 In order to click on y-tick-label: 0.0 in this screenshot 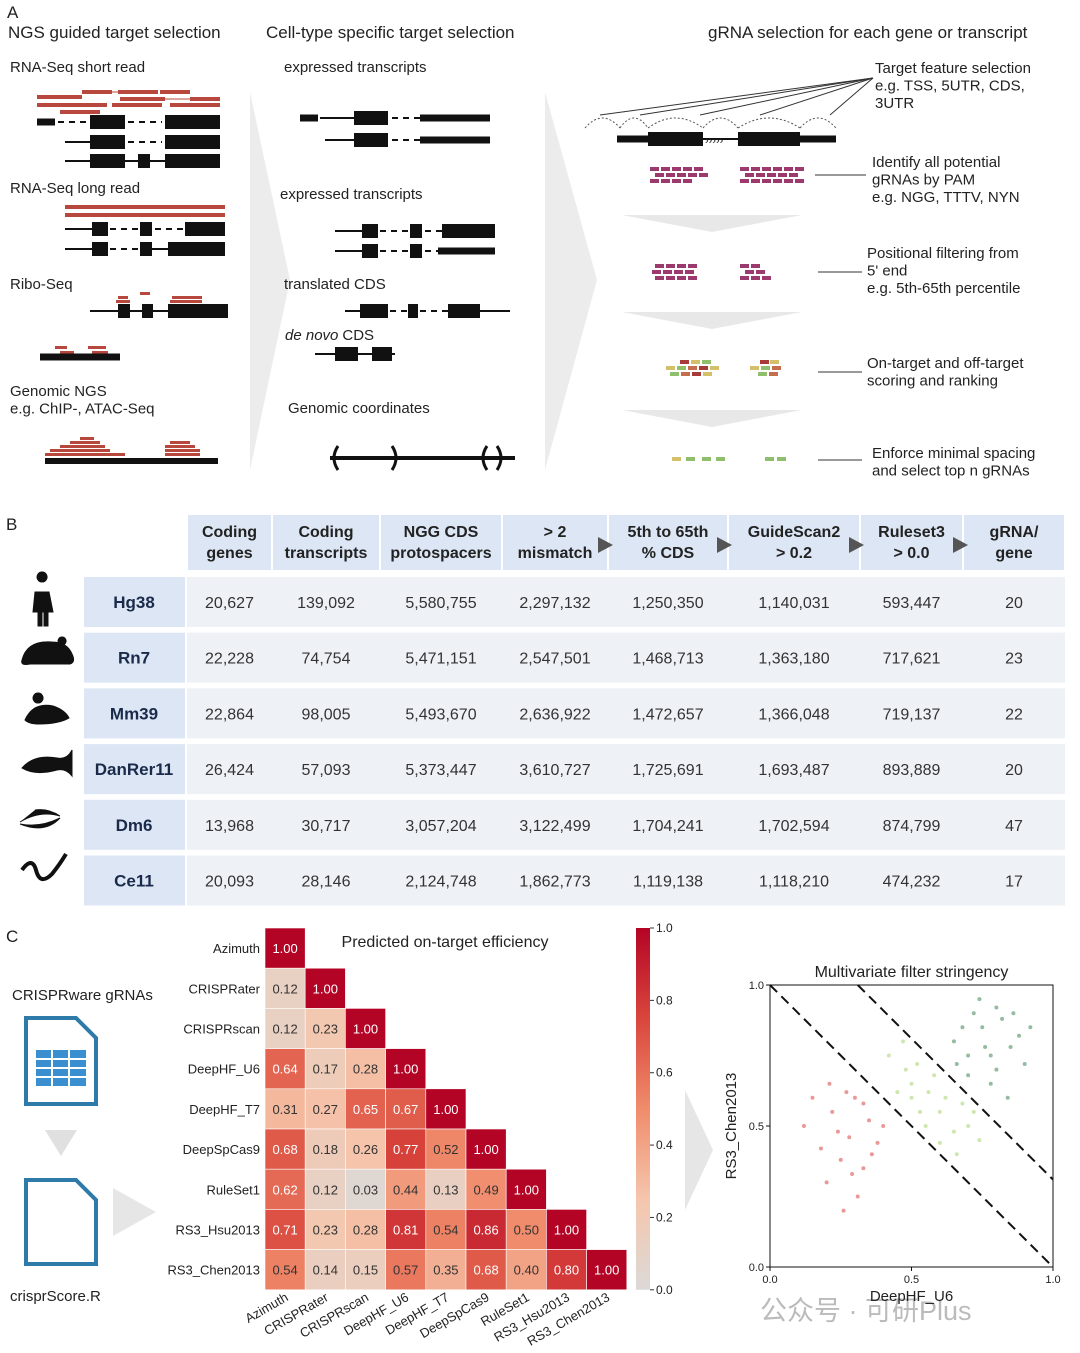, I will do `click(756, 1268)`.